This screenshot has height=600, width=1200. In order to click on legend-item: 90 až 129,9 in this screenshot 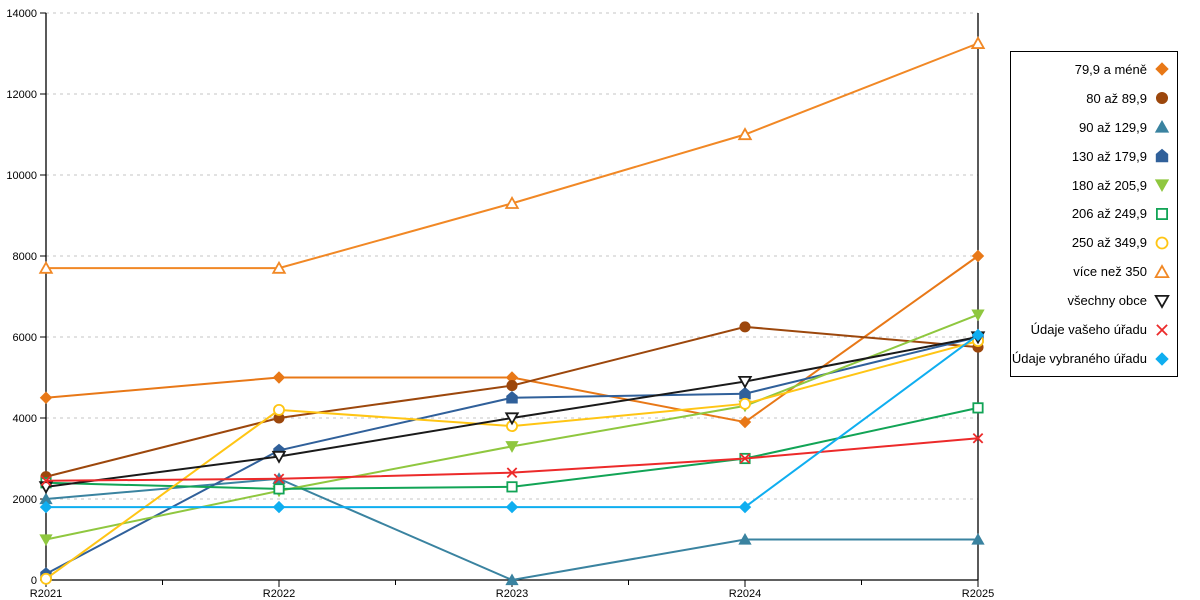, I will do `click(1093, 127)`.